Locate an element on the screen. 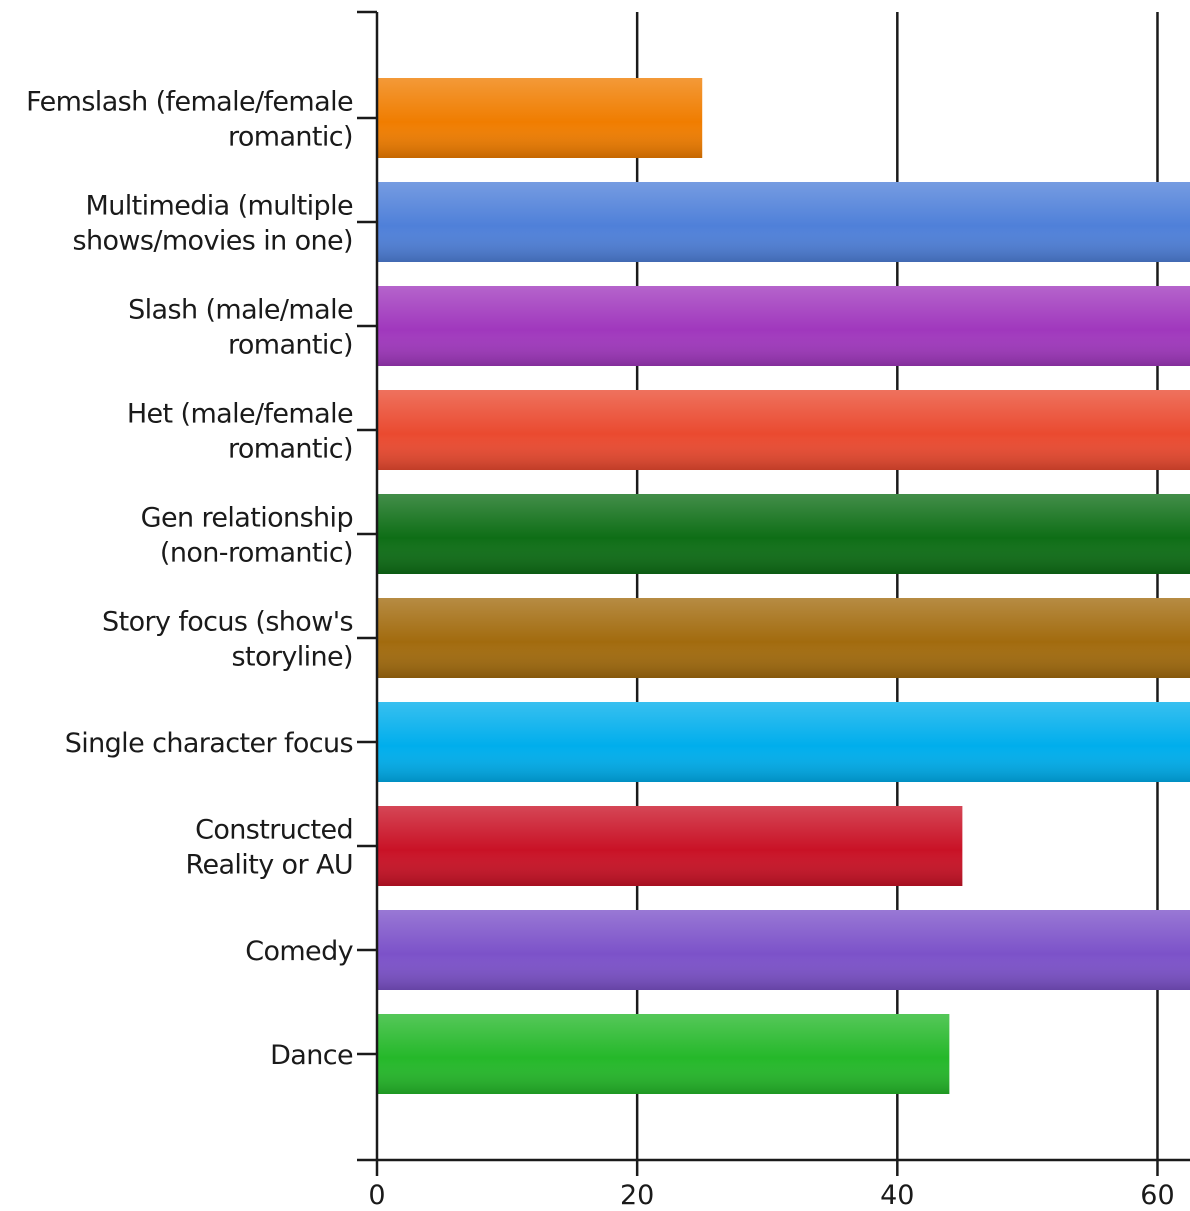 This screenshot has height=1211, width=1190. category-label-8: Comedy is located at coordinates (299, 951).